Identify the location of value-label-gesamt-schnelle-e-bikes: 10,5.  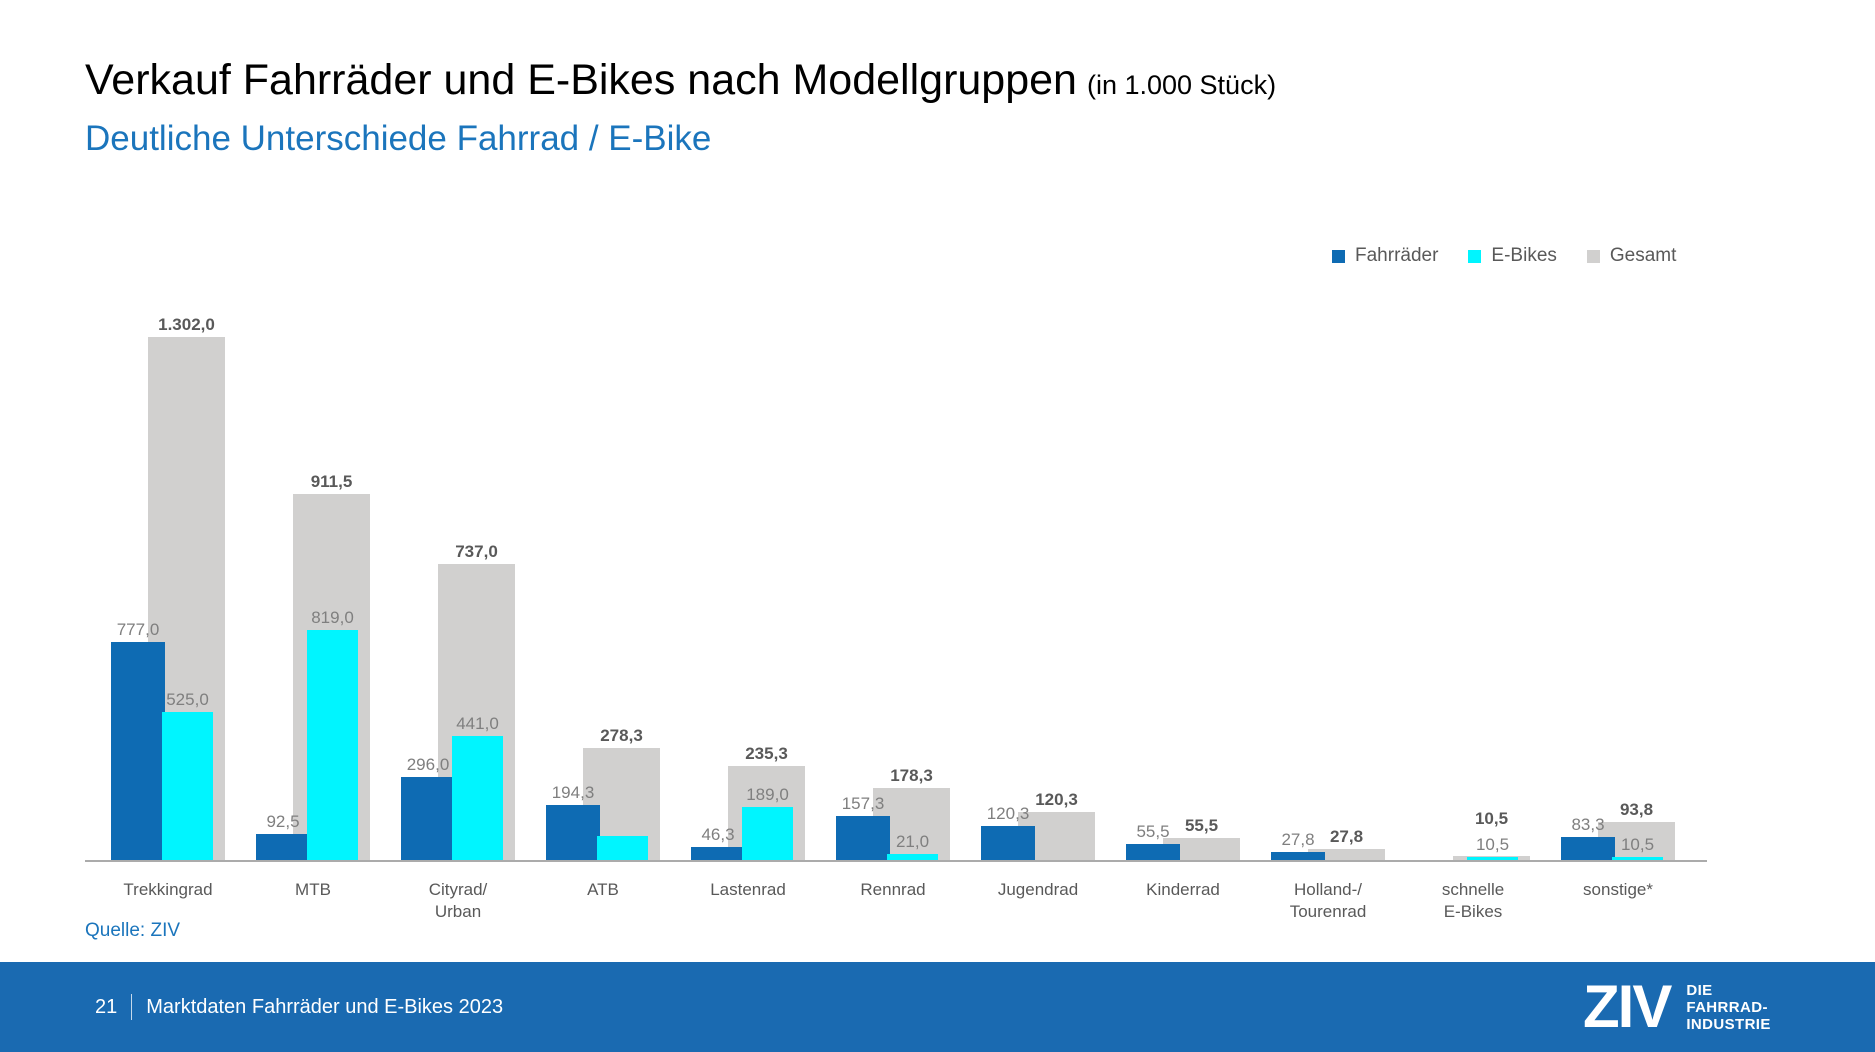
(1491, 818).